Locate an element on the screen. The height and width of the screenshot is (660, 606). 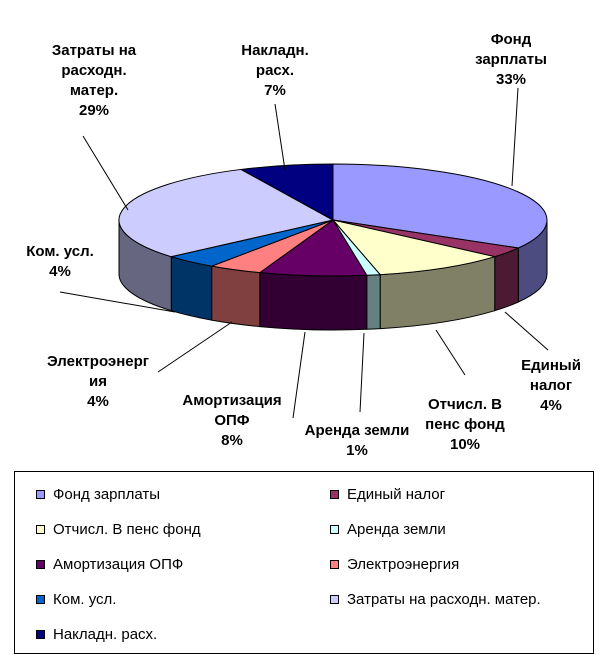
legend-label: Единый налог is located at coordinates (396, 494).